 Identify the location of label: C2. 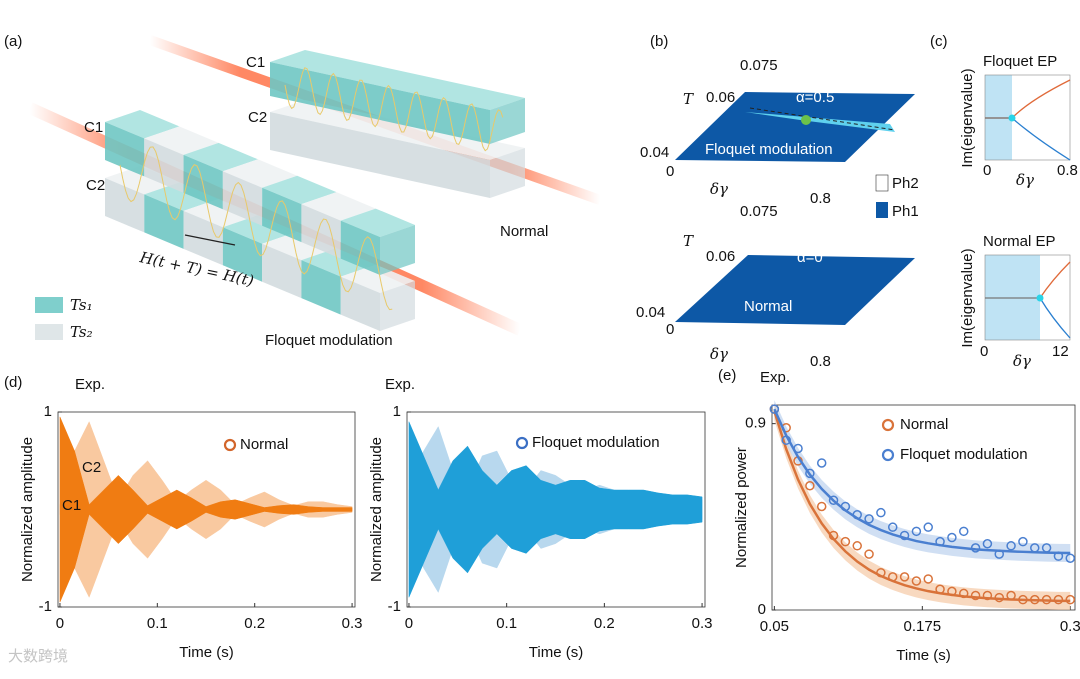
(95, 185).